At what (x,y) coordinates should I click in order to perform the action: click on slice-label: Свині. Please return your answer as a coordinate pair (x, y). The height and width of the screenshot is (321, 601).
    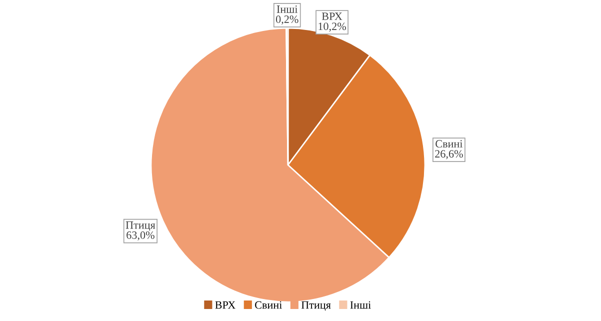
    Looking at the image, I should click on (449, 144).